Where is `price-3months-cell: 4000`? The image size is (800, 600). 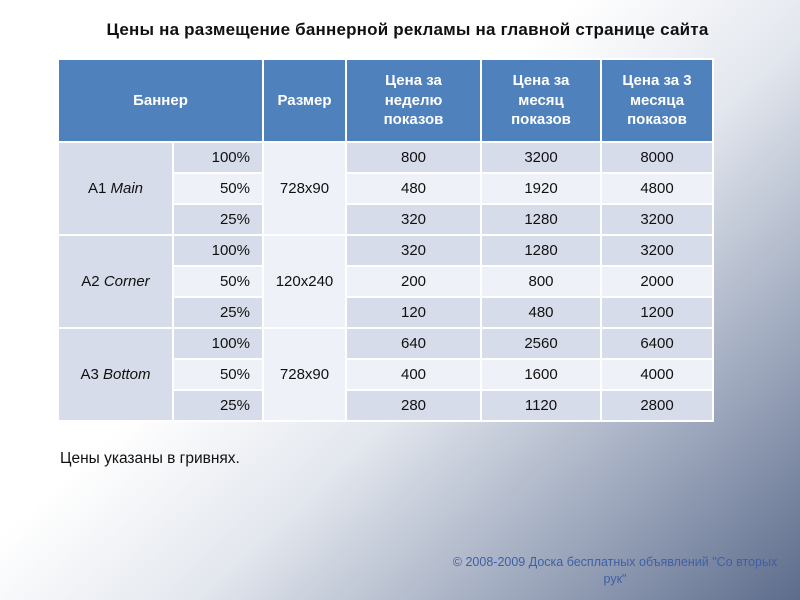 price-3months-cell: 4000 is located at coordinates (657, 374).